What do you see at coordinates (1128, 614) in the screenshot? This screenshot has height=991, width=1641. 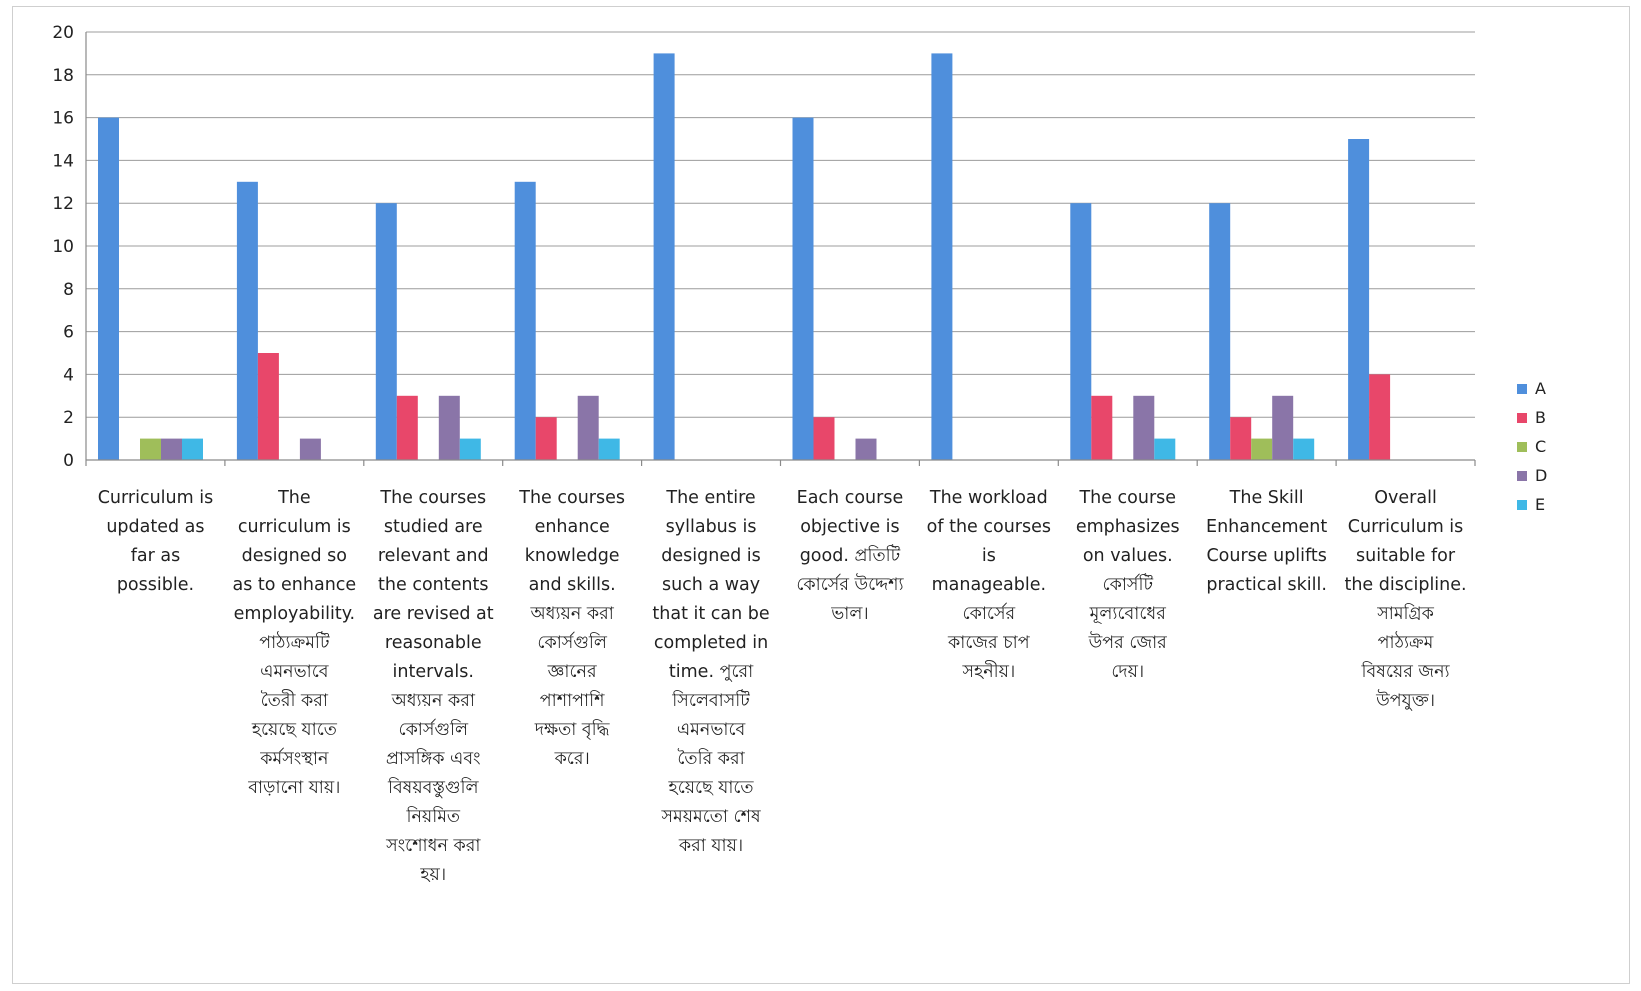 I see `category-label-line: মূল্যবোধের` at bounding box center [1128, 614].